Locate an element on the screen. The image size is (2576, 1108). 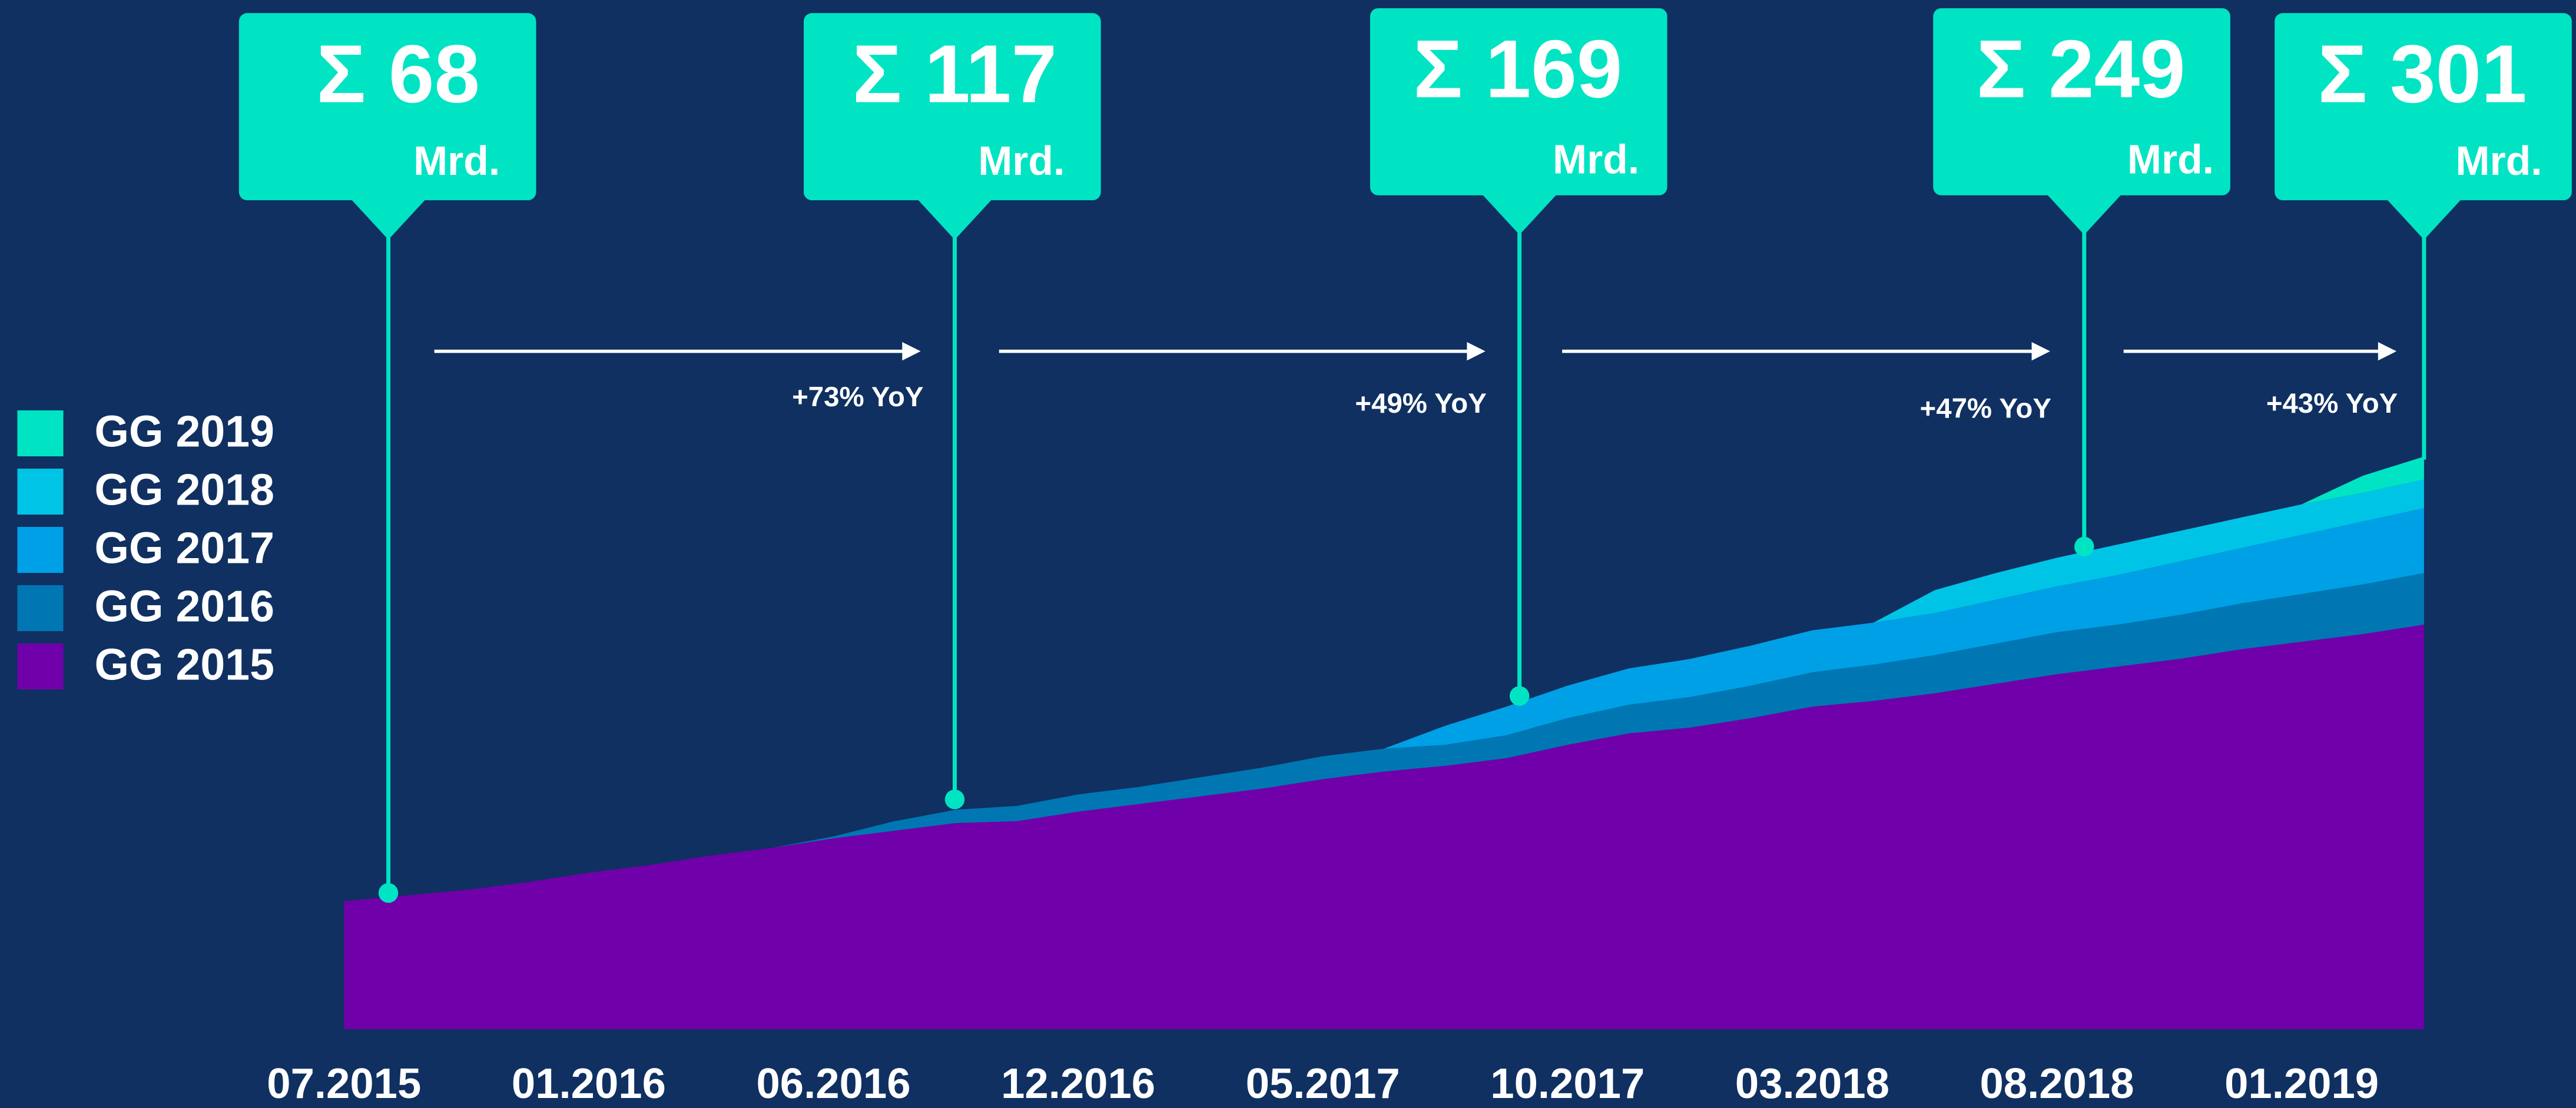
x-tick-label: 06.2016 is located at coordinates (834, 1083).